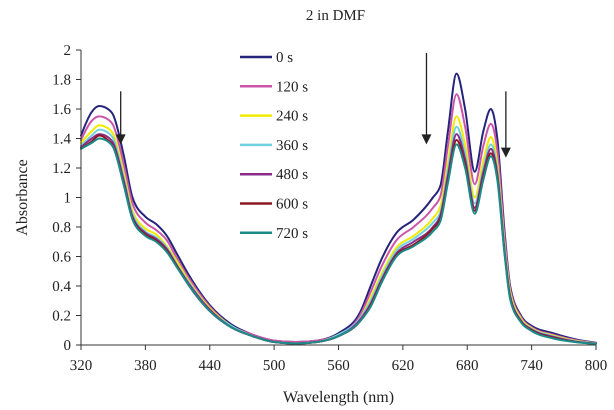 The image size is (614, 410). What do you see at coordinates (338, 366) in the screenshot?
I see `x-tick-label: 560` at bounding box center [338, 366].